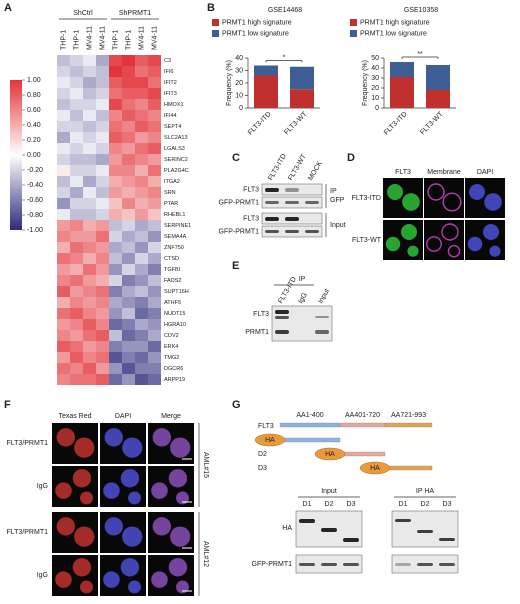  What do you see at coordinates (287, 528) in the screenshot?
I see `row-label: HA` at bounding box center [287, 528].